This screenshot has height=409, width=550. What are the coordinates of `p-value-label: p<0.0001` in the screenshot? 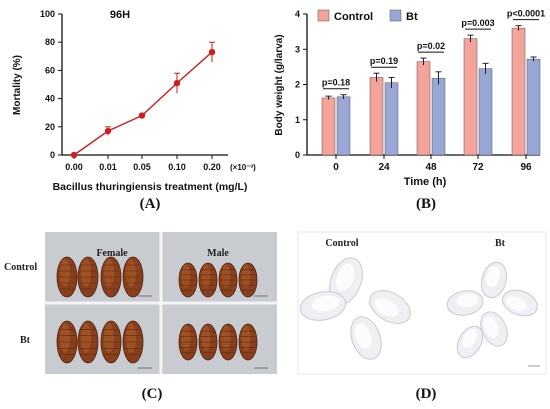 It's located at (526, 14).